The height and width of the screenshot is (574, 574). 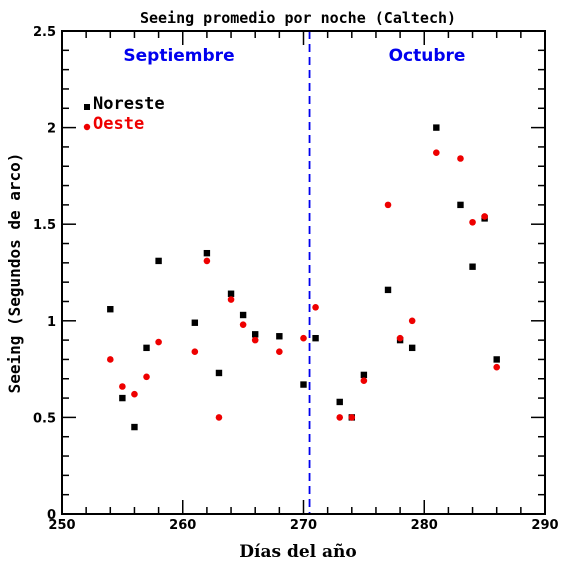 I want to click on legend-label-noreste: Noreste, so click(x=129, y=104).